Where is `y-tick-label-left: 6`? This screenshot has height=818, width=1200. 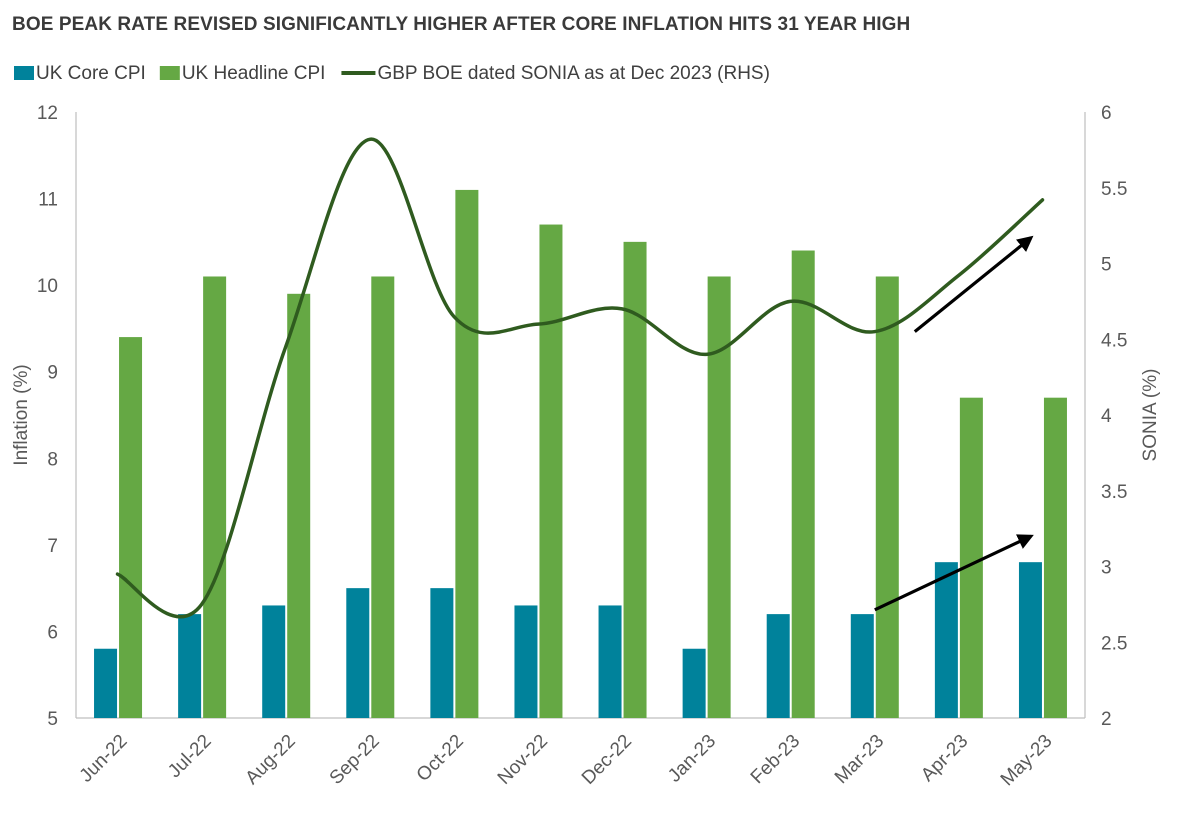
y-tick-label-left: 6 is located at coordinates (52, 632).